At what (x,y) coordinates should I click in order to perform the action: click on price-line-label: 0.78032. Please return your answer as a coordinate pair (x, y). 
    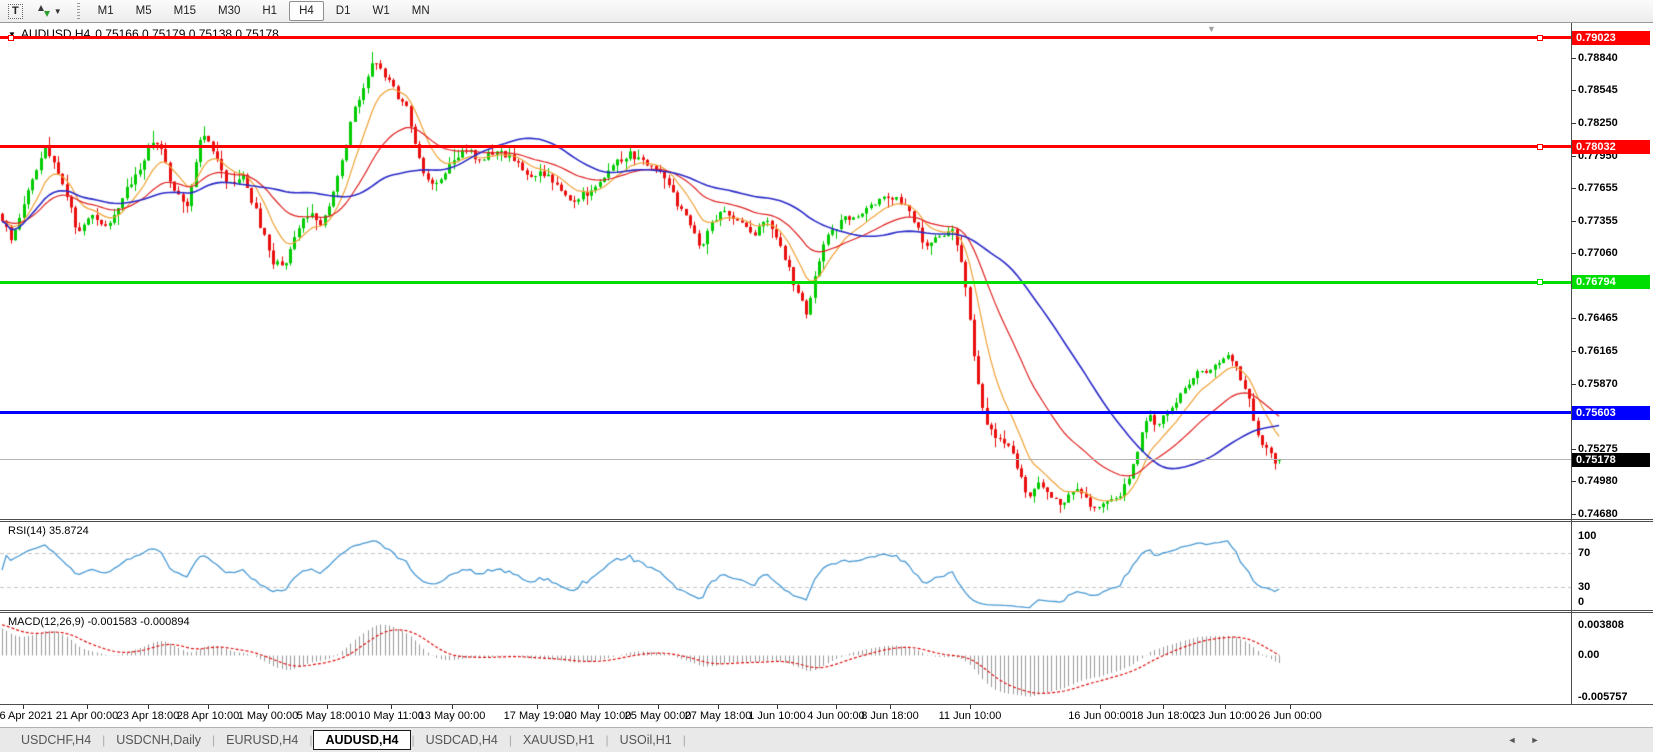
    Looking at the image, I should click on (1611, 147).